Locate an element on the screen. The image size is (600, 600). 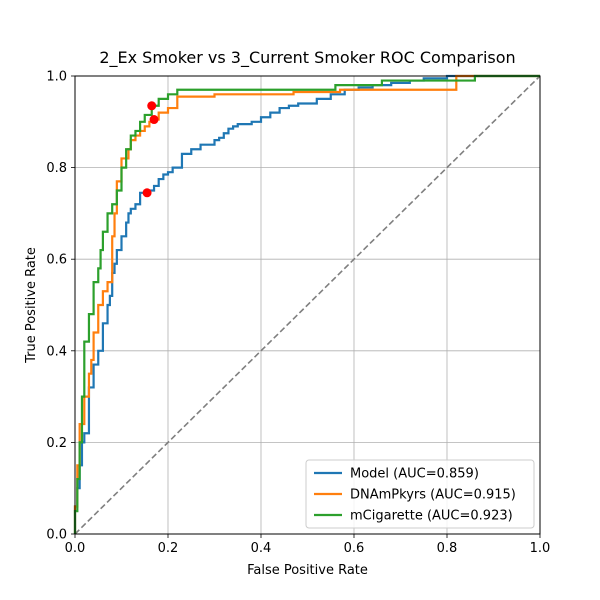
legend-label-0: Model (AUC=0.859) is located at coordinates (414, 474).